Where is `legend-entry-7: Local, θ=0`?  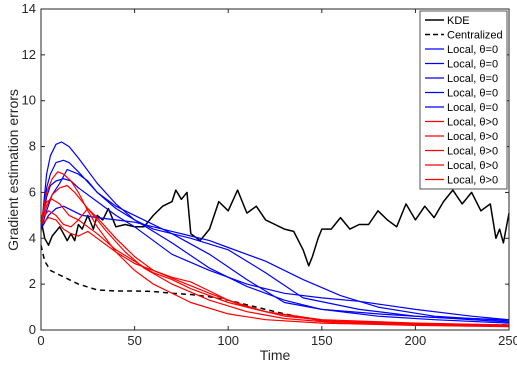 legend-entry-7: Local, θ=0 is located at coordinates (472, 108).